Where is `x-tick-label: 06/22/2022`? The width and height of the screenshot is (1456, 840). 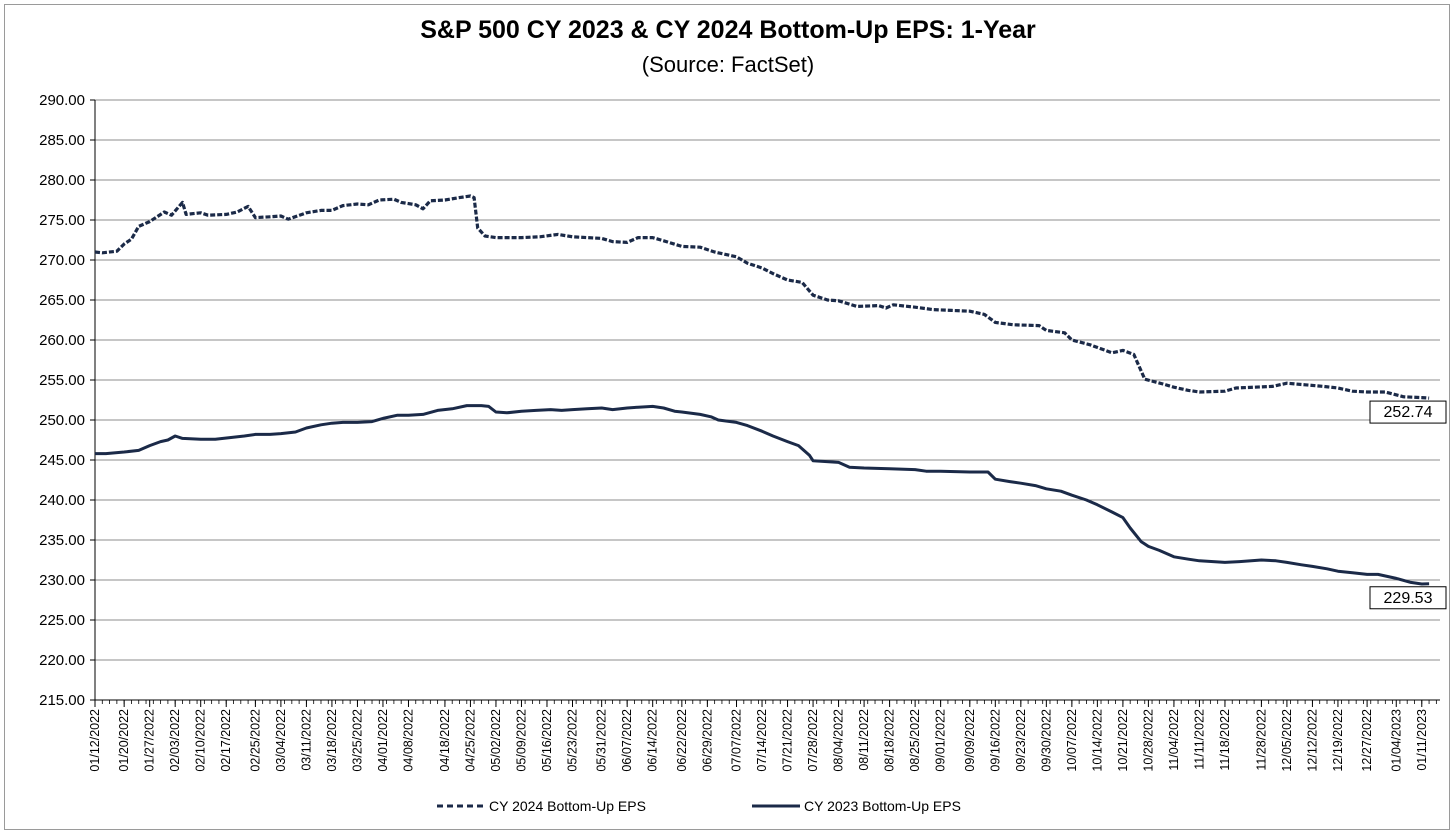 x-tick-label: 06/22/2022 is located at coordinates (682, 740).